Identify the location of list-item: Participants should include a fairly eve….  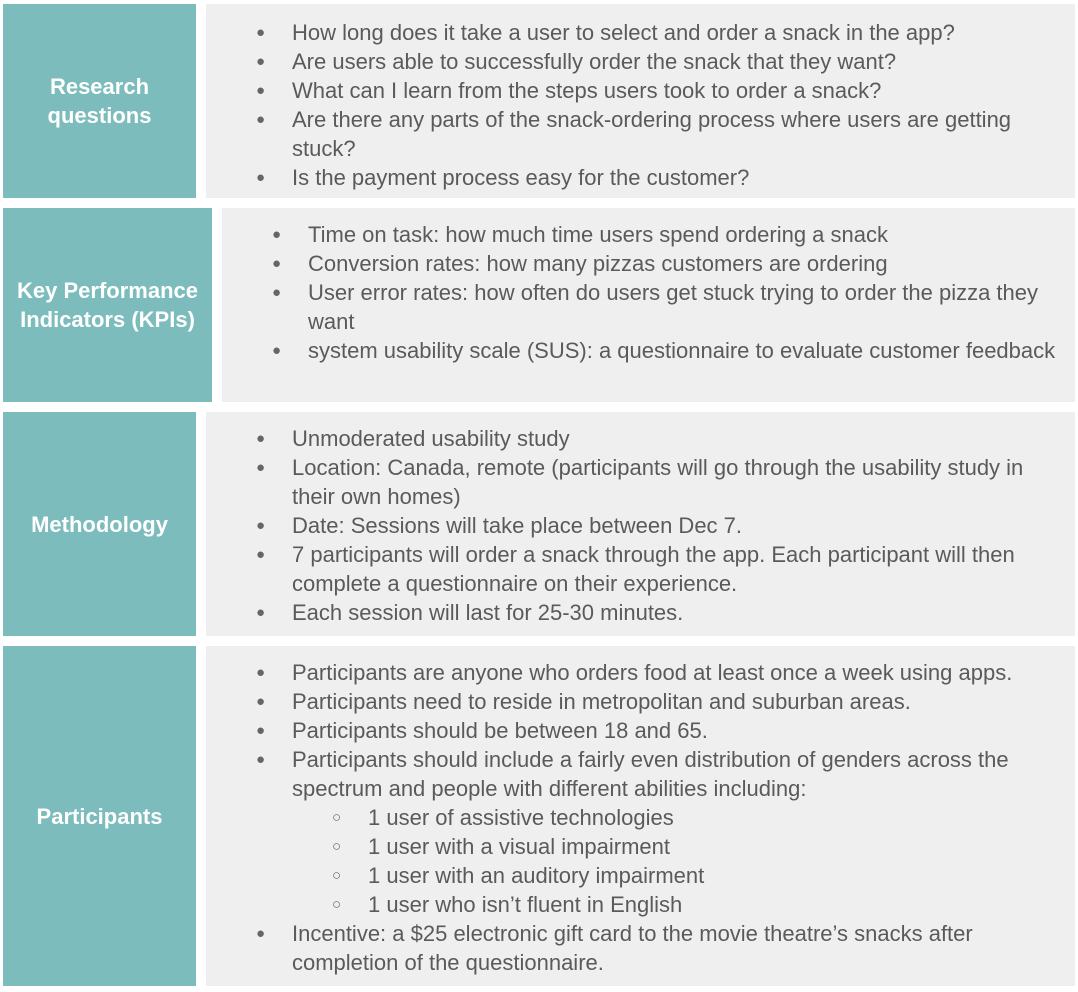
(663, 832).